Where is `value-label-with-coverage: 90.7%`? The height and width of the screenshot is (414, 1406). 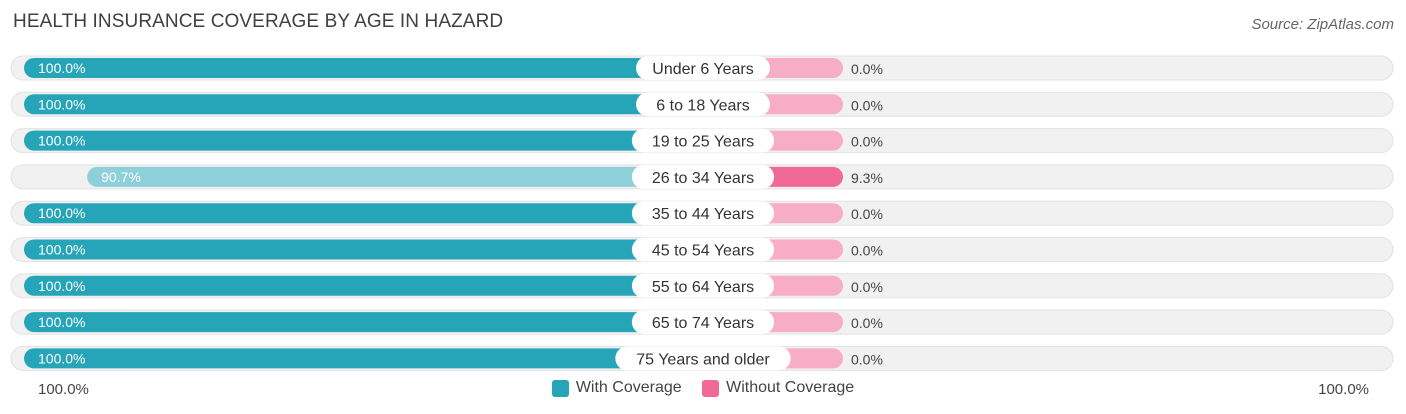
value-label-with-coverage: 90.7% is located at coordinates (121, 177).